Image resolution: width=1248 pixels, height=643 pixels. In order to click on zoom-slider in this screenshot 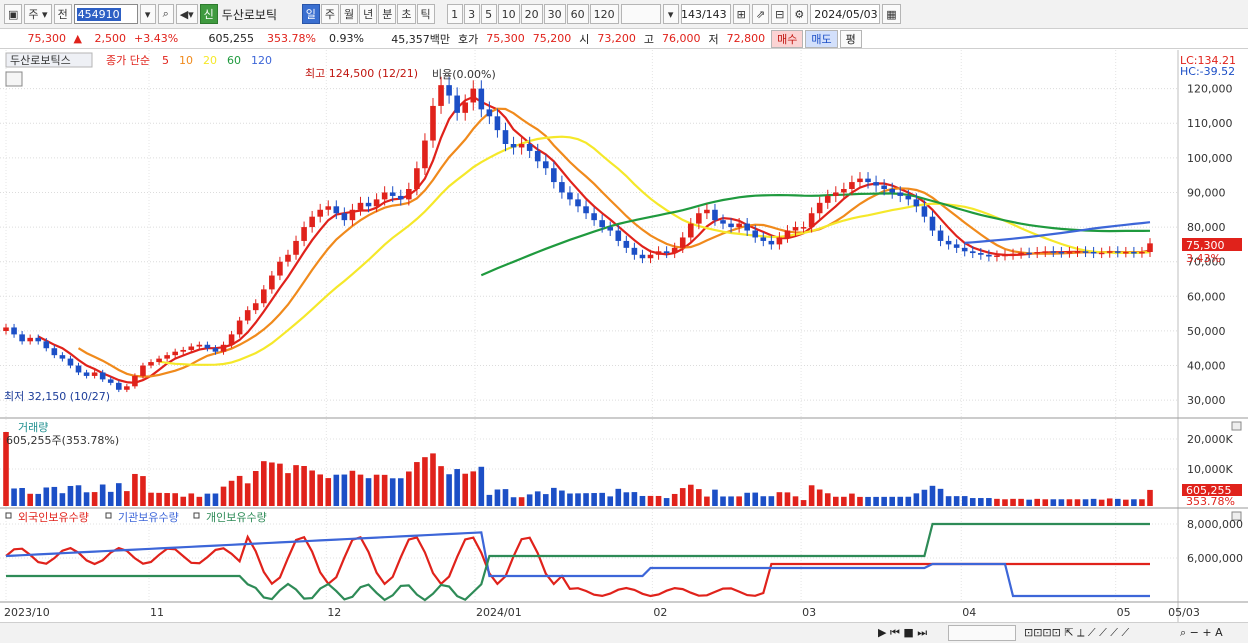, I will do `click(982, 633)`.